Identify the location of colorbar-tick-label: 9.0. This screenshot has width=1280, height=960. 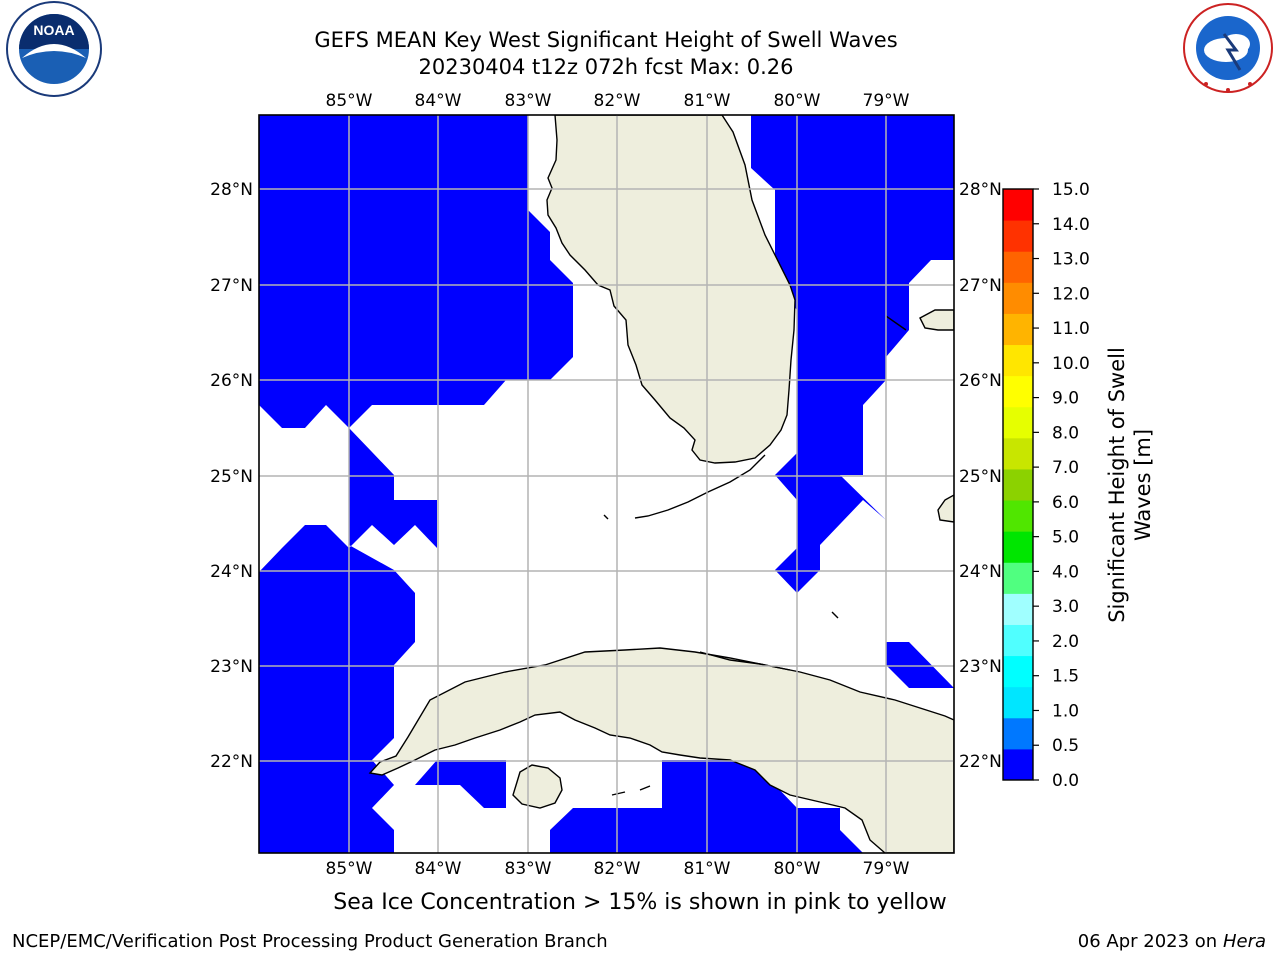
(1065, 399).